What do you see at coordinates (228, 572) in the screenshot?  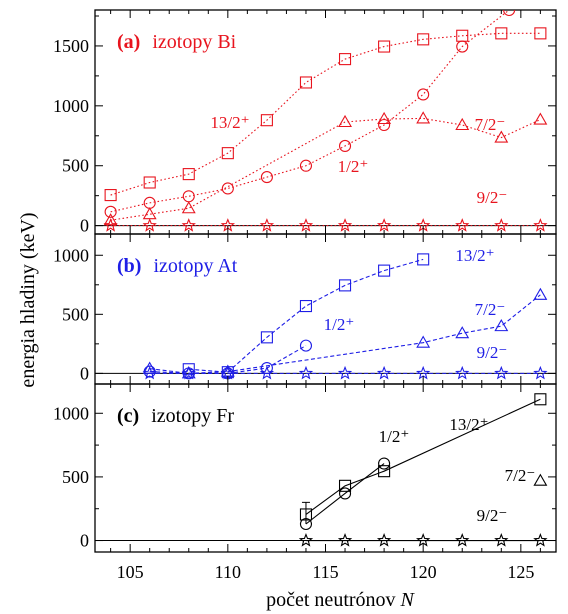 I see `x-tick-label: 110` at bounding box center [228, 572].